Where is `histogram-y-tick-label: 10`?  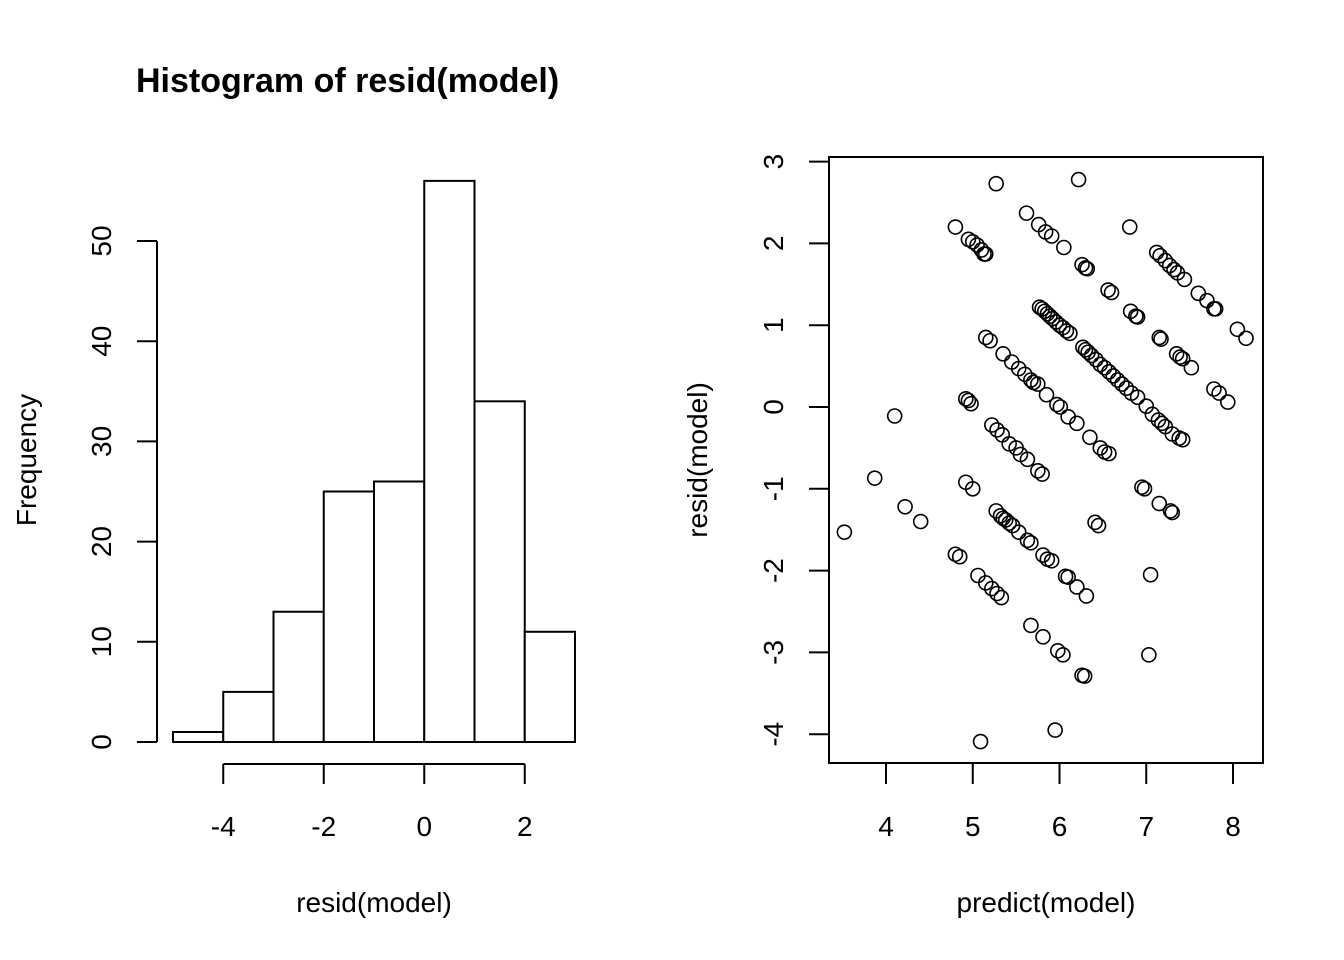 histogram-y-tick-label: 10 is located at coordinates (101, 641).